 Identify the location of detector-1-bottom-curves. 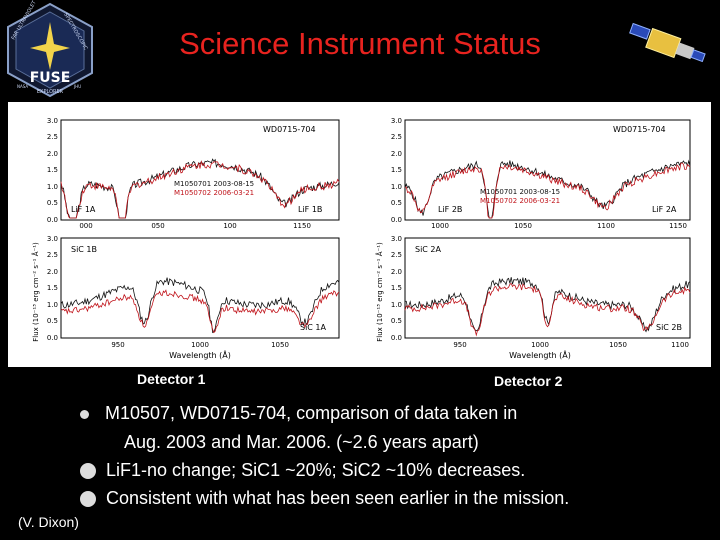
(200, 305).